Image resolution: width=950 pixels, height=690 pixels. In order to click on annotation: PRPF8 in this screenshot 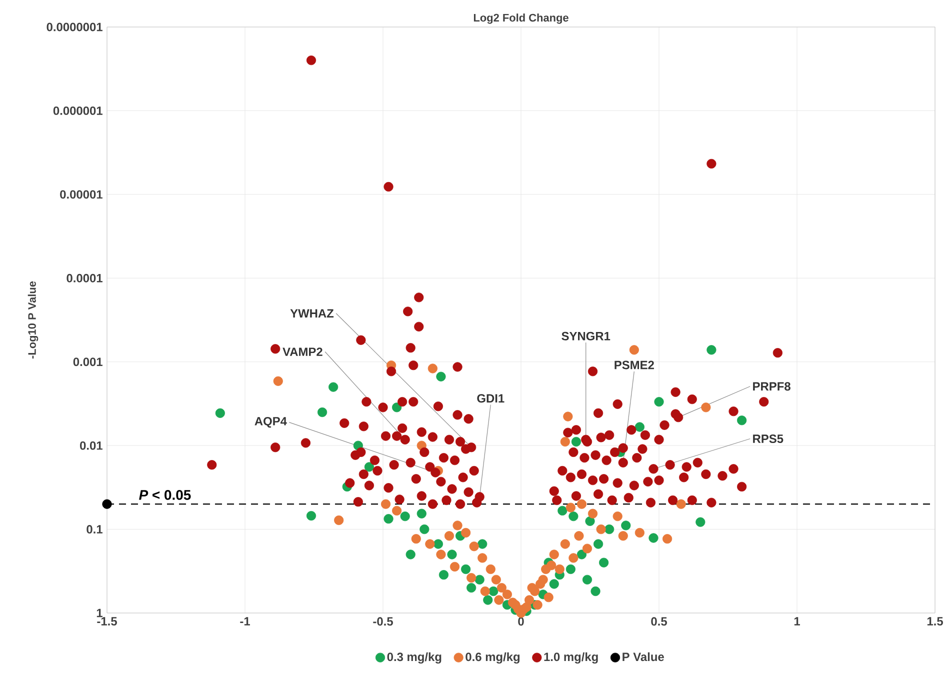, I will do `click(771, 386)`.